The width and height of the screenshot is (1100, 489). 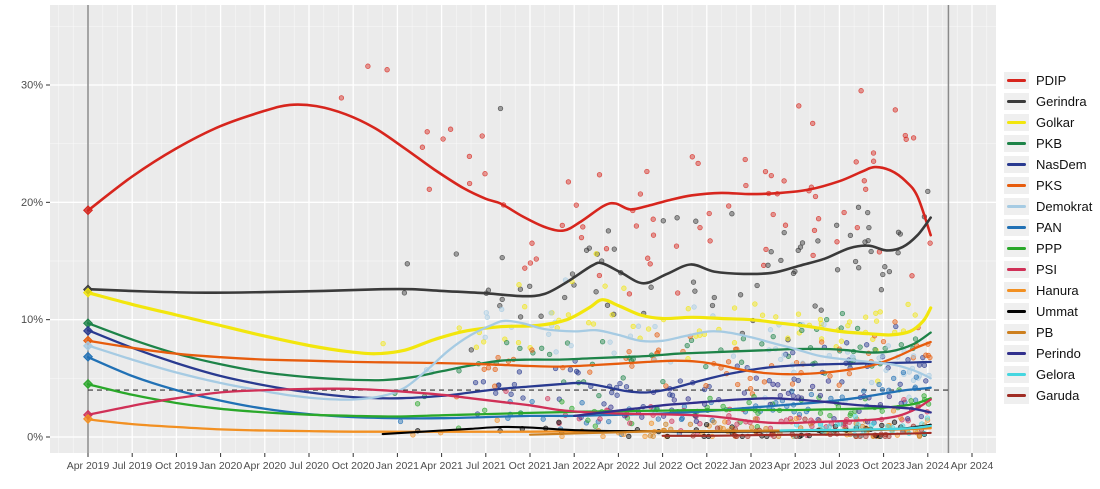 I want to click on x-axis-label: Jul 2023, so click(x=840, y=466).